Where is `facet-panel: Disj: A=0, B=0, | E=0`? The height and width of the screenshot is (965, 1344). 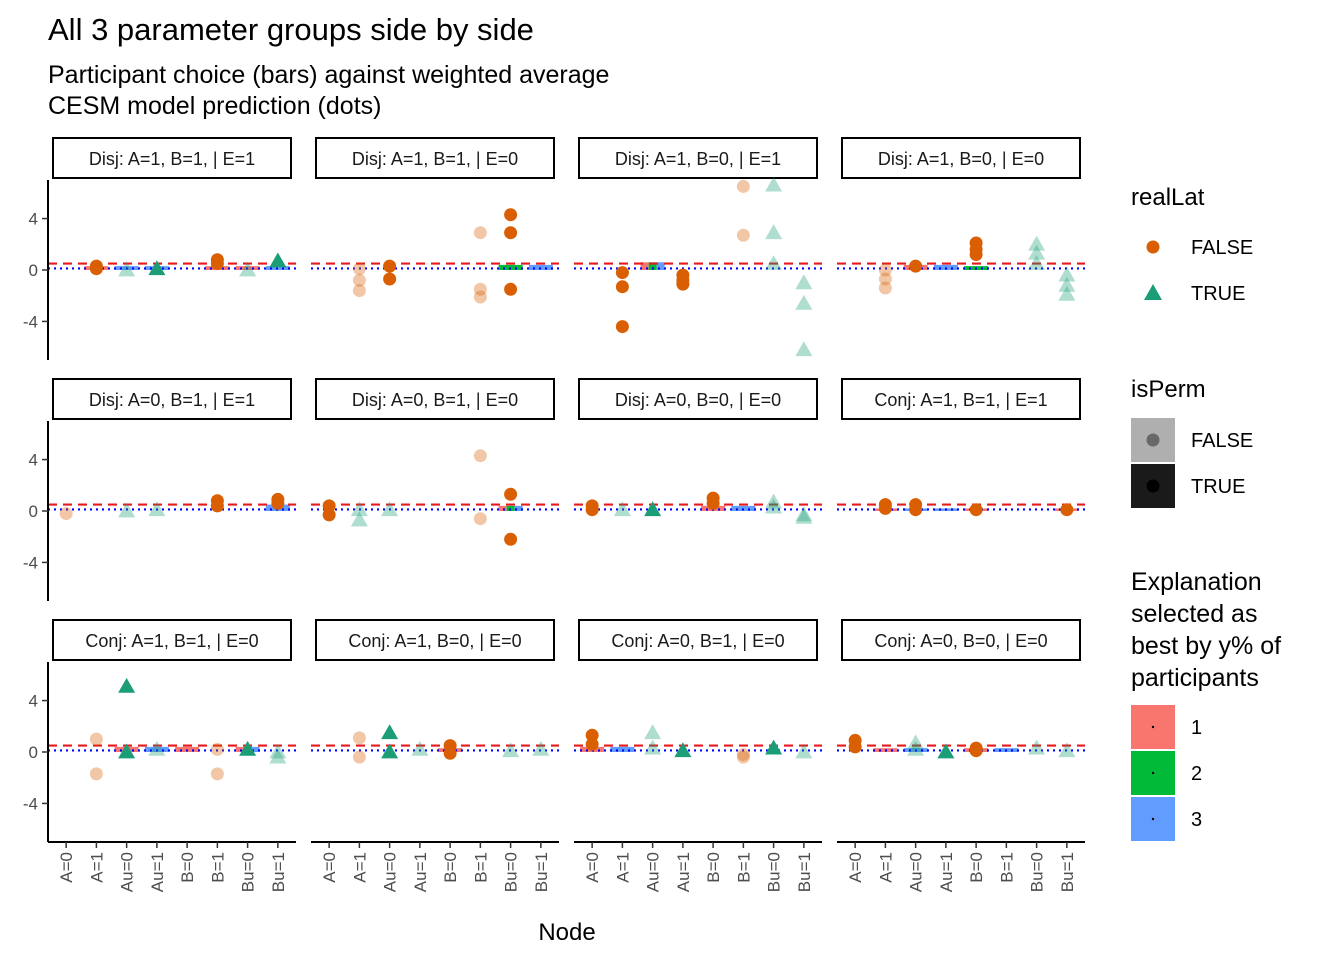
facet-panel: Disj: A=0, B=0, | E=0 is located at coordinates (698, 451).